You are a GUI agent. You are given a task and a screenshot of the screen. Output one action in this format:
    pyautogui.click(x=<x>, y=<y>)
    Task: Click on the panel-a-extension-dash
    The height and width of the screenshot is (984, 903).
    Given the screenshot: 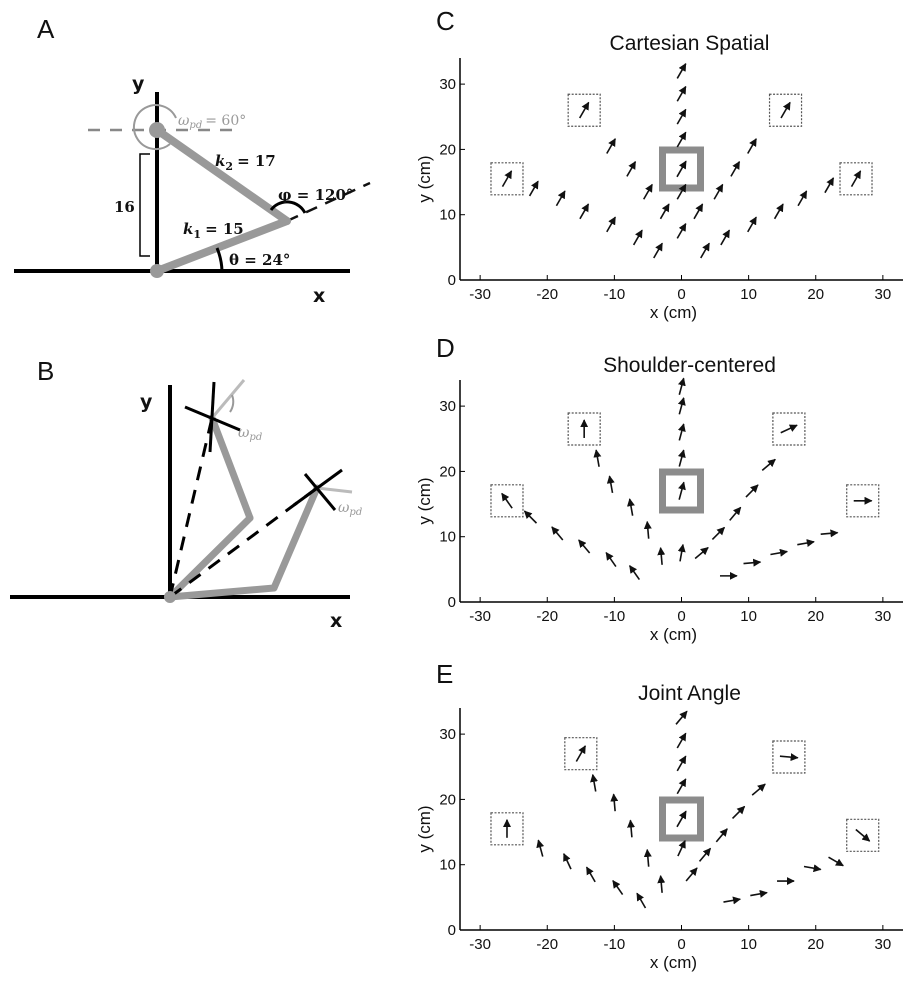 What is the action you would take?
    pyautogui.click(x=328, y=202)
    